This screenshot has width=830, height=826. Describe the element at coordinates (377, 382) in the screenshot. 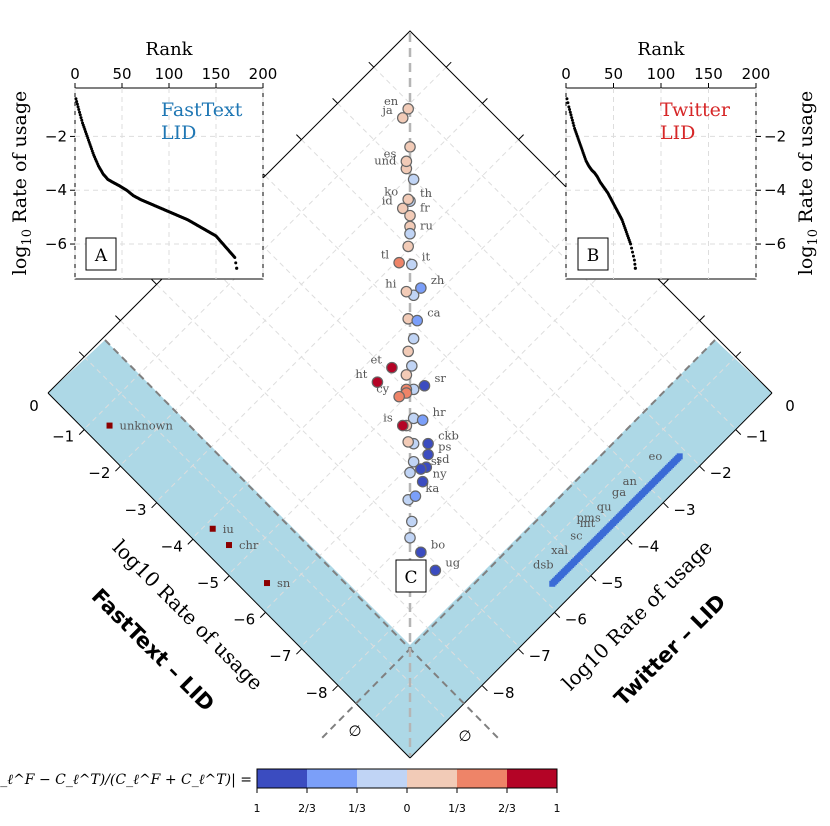

I see `lang-point-ht` at that location.